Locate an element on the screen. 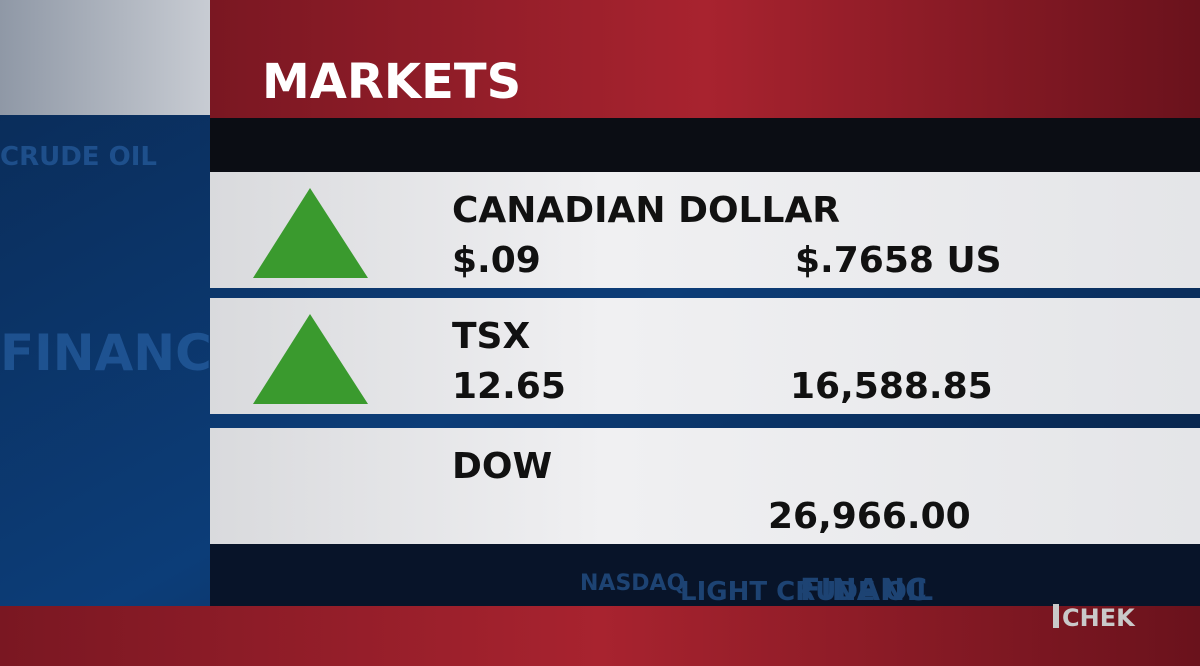 The width and height of the screenshot is (1200, 666). footer-band is located at coordinates (600, 636).